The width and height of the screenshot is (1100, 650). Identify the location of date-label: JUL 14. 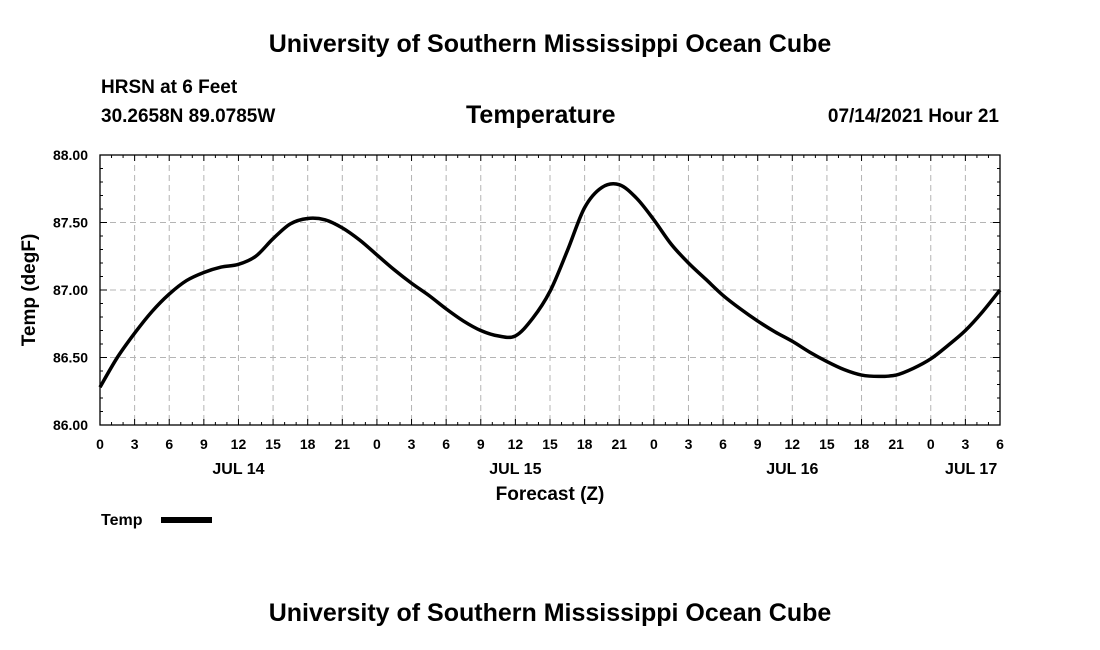
(238, 469).